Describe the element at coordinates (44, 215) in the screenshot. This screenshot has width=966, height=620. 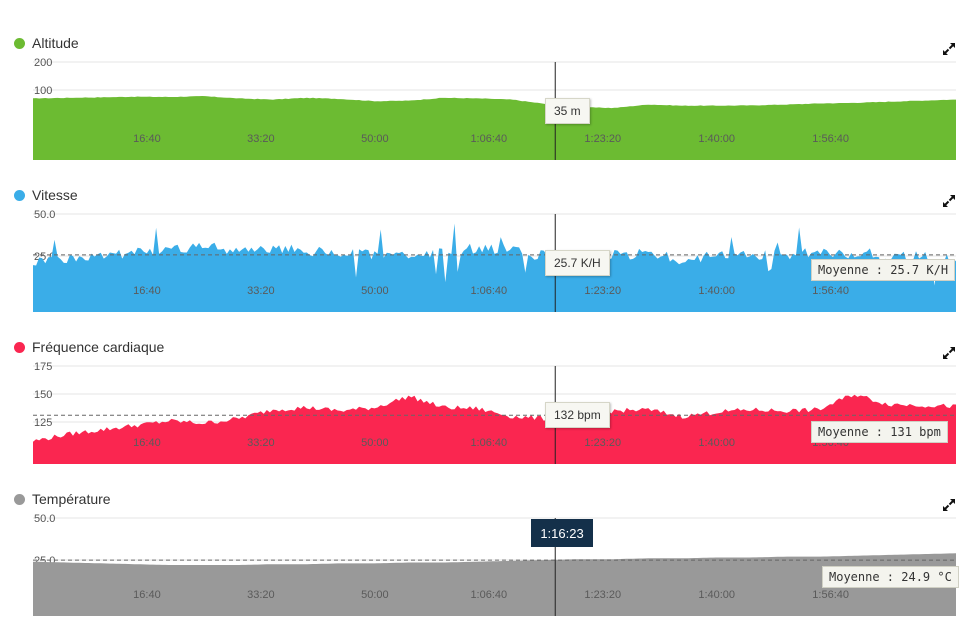
I see `speed-y-tick-label: 50.0` at that location.